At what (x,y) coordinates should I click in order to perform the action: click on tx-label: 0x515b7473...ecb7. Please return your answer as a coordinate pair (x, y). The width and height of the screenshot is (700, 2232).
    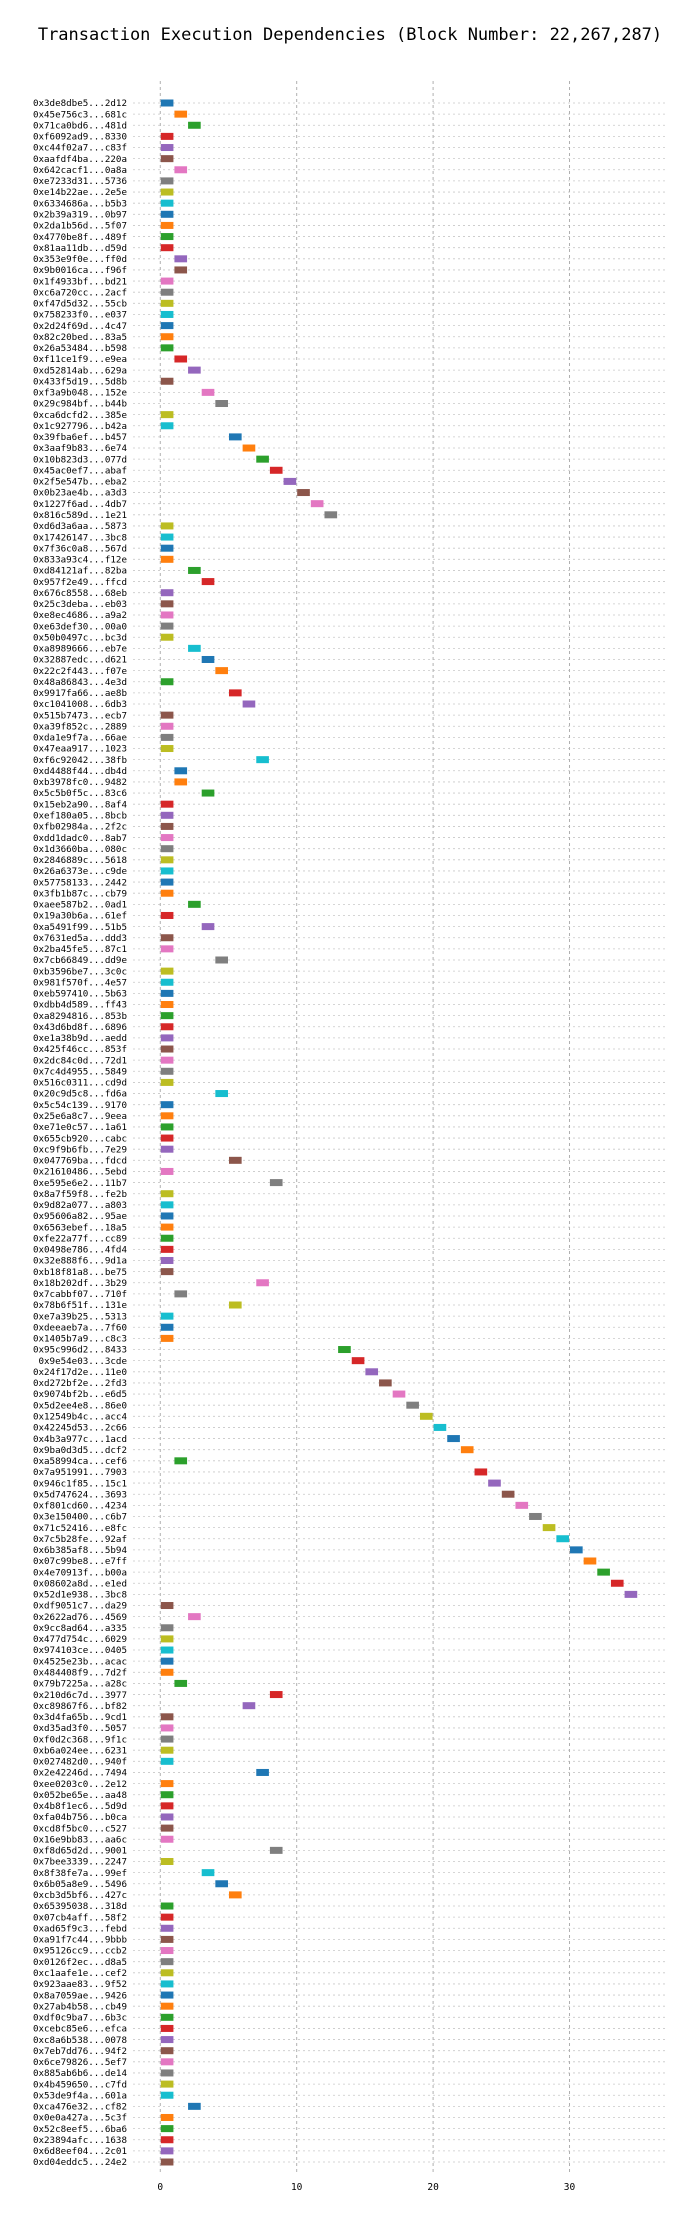
    Looking at the image, I should click on (80, 715).